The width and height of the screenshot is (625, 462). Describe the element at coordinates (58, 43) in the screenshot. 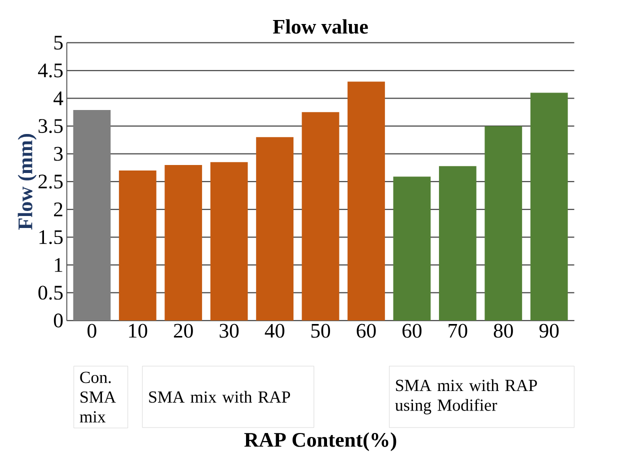

I see `y-tick-label: 5` at that location.